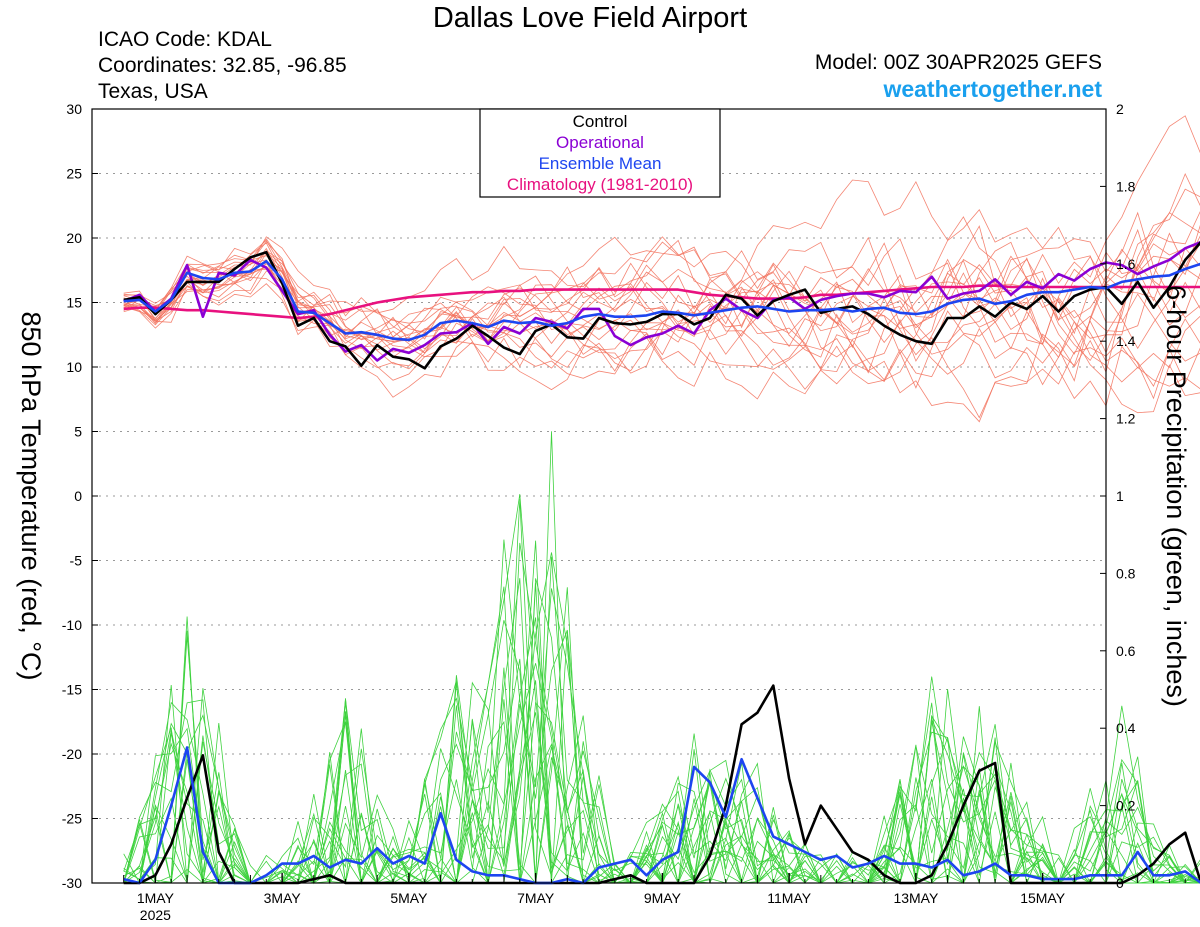 The image size is (1200, 927). I want to click on legend-box, so click(600, 153).